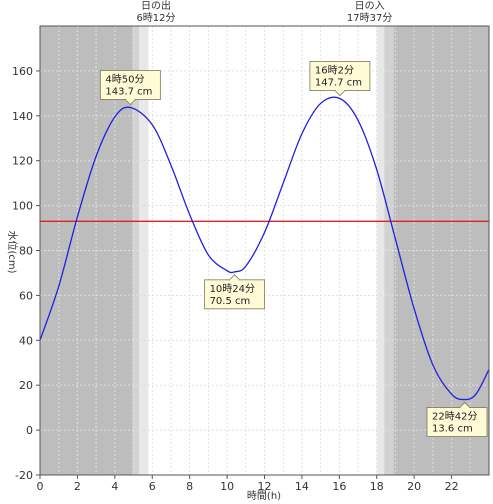 Image resolution: width=493 pixels, height=504 pixels. I want to click on y-tick-label: 140, so click(22, 116).